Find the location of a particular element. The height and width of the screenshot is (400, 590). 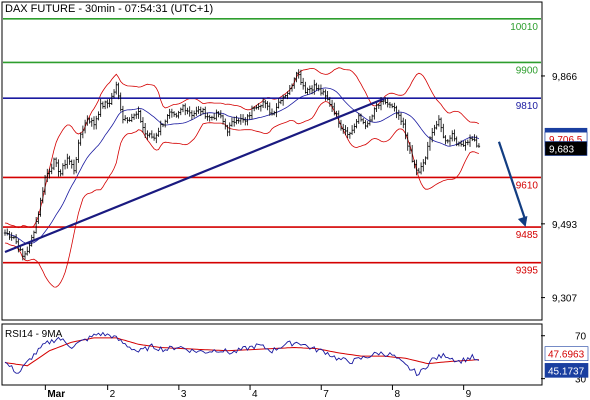

rsi-lines is located at coordinates (242, 354).